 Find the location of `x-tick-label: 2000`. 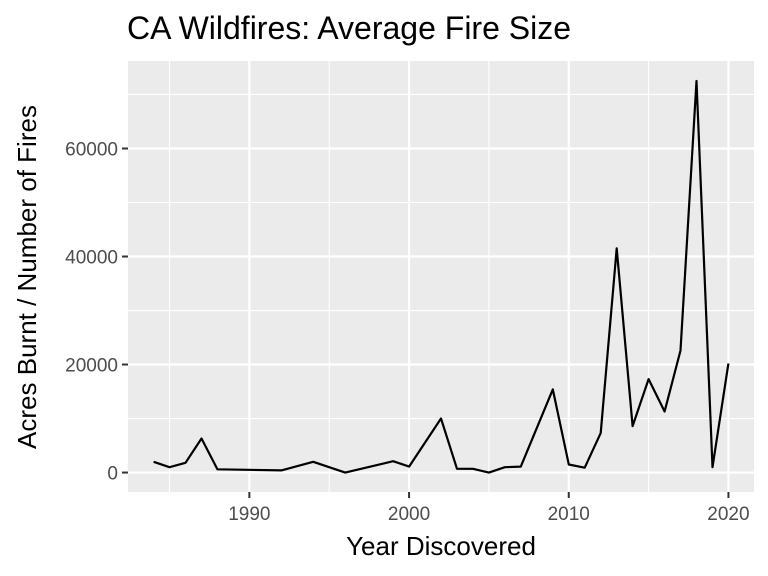

x-tick-label: 2000 is located at coordinates (409, 514).